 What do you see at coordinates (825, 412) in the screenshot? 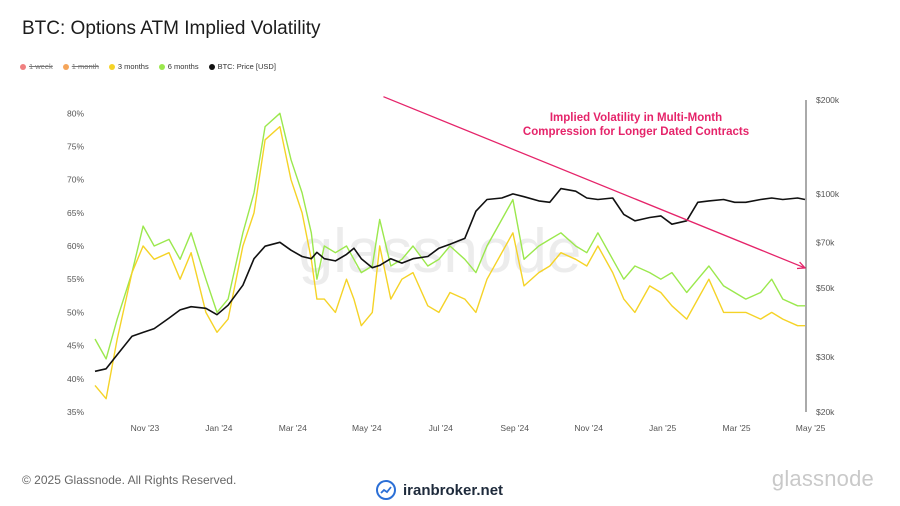
I see `y-tick-label-right: $20k` at bounding box center [825, 412].